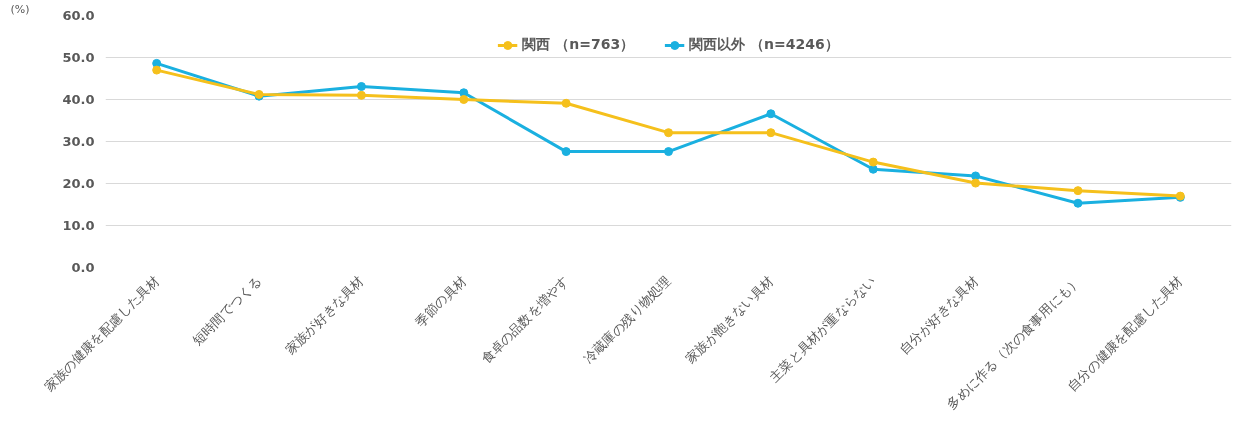 The width and height of the screenshot is (1243, 447). I want to click on x-tick-label: 季節の具材, so click(441, 301).